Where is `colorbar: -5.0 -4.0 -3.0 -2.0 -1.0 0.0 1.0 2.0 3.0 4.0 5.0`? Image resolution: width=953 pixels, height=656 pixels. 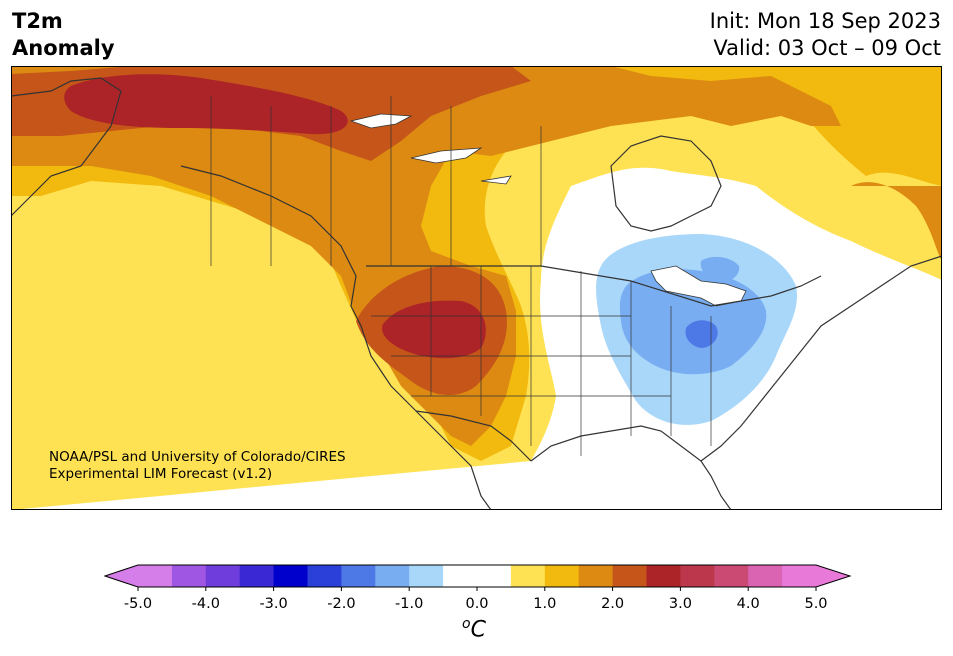 colorbar: -5.0 -4.0 -3.0 -2.0 -1.0 0.0 1.0 2.0 3.0 4.0 5.0 is located at coordinates (478, 588).